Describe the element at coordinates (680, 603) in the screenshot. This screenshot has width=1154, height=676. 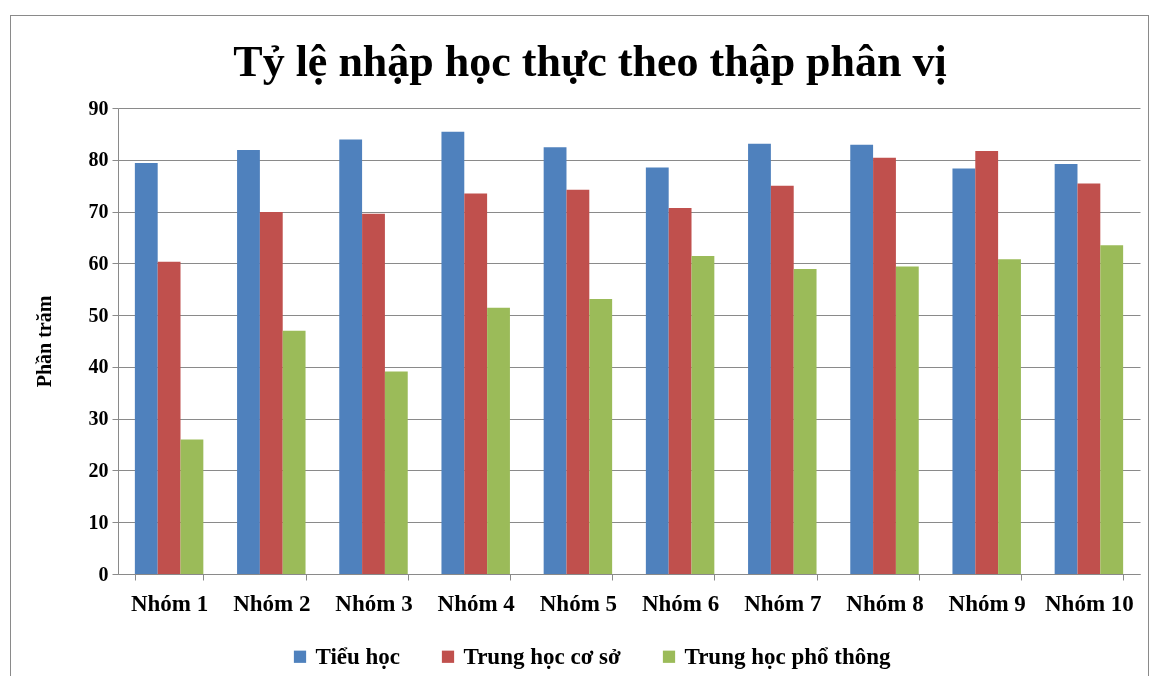
I see `x-tick-label: Nhóm 6` at that location.